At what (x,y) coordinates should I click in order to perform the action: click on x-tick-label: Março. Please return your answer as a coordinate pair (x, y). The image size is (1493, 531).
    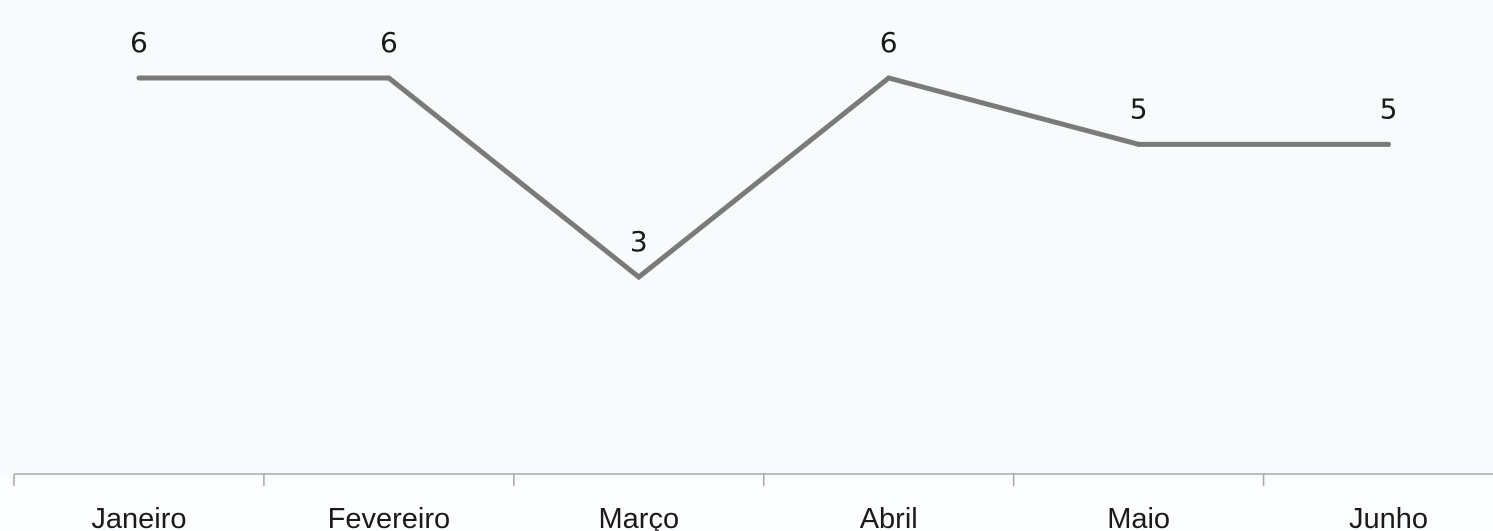
    Looking at the image, I should click on (639, 517).